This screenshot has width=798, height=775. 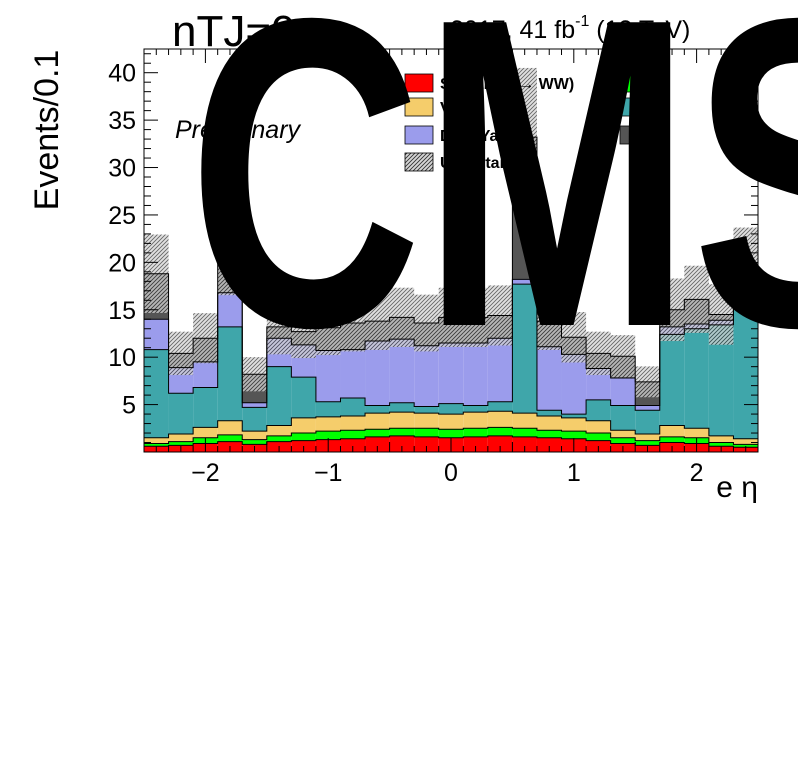 I want to click on legend-swatch-uncertainty, so click(x=419, y=162).